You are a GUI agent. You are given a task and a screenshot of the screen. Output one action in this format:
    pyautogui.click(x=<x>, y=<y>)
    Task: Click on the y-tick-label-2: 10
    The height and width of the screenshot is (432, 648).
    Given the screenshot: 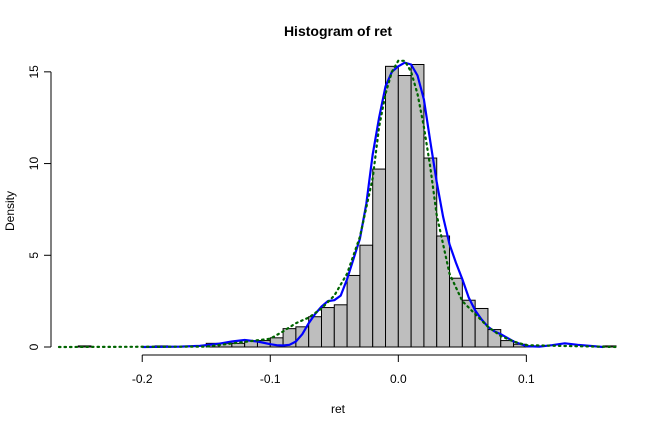 What is the action you would take?
    pyautogui.click(x=34, y=164)
    